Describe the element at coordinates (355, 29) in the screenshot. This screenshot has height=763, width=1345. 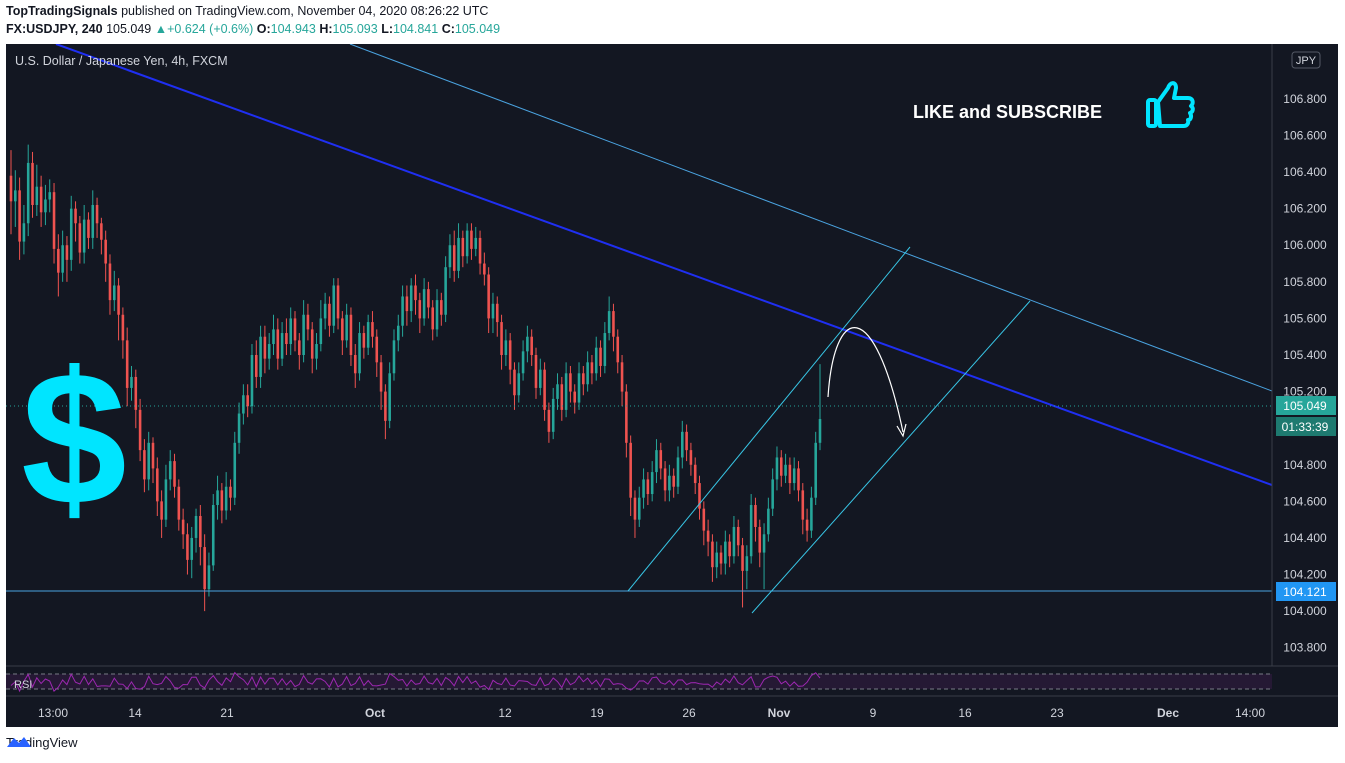
I see `high-value: 105.093` at that location.